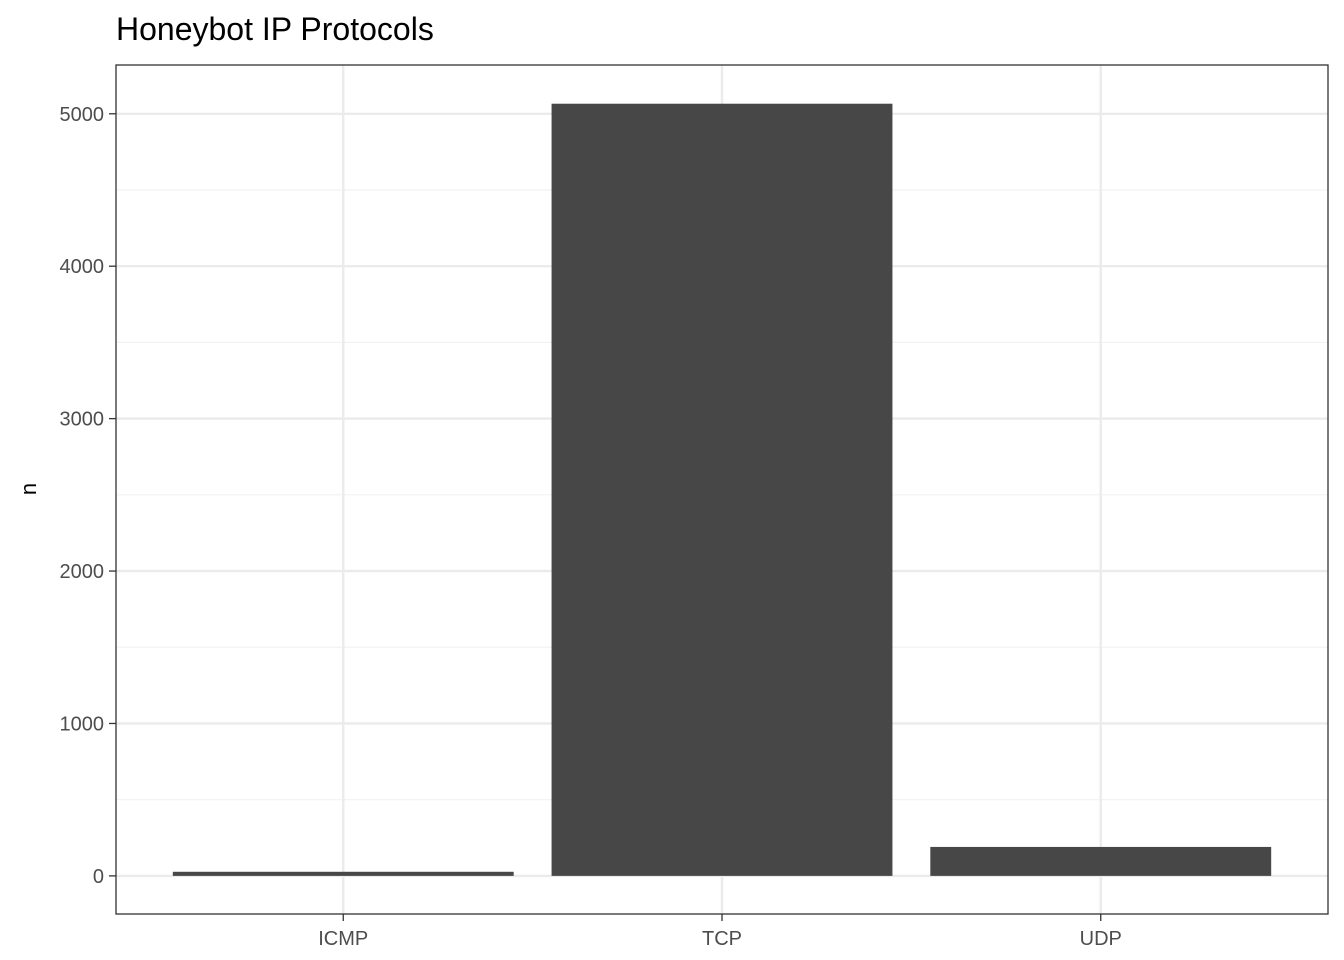 The height and width of the screenshot is (960, 1344). What do you see at coordinates (1101, 939) in the screenshot?
I see `x-tick-label: UDP` at bounding box center [1101, 939].